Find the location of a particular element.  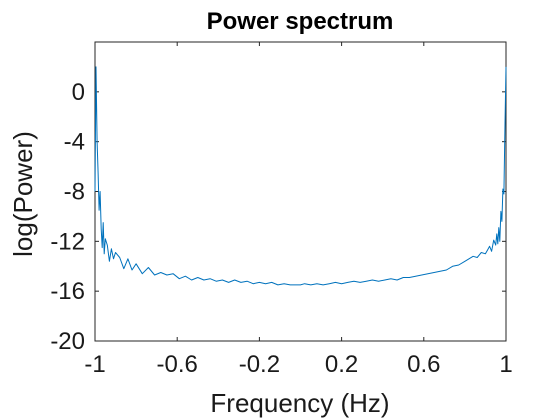

y-tick-label: -4 is located at coordinates (74, 142).